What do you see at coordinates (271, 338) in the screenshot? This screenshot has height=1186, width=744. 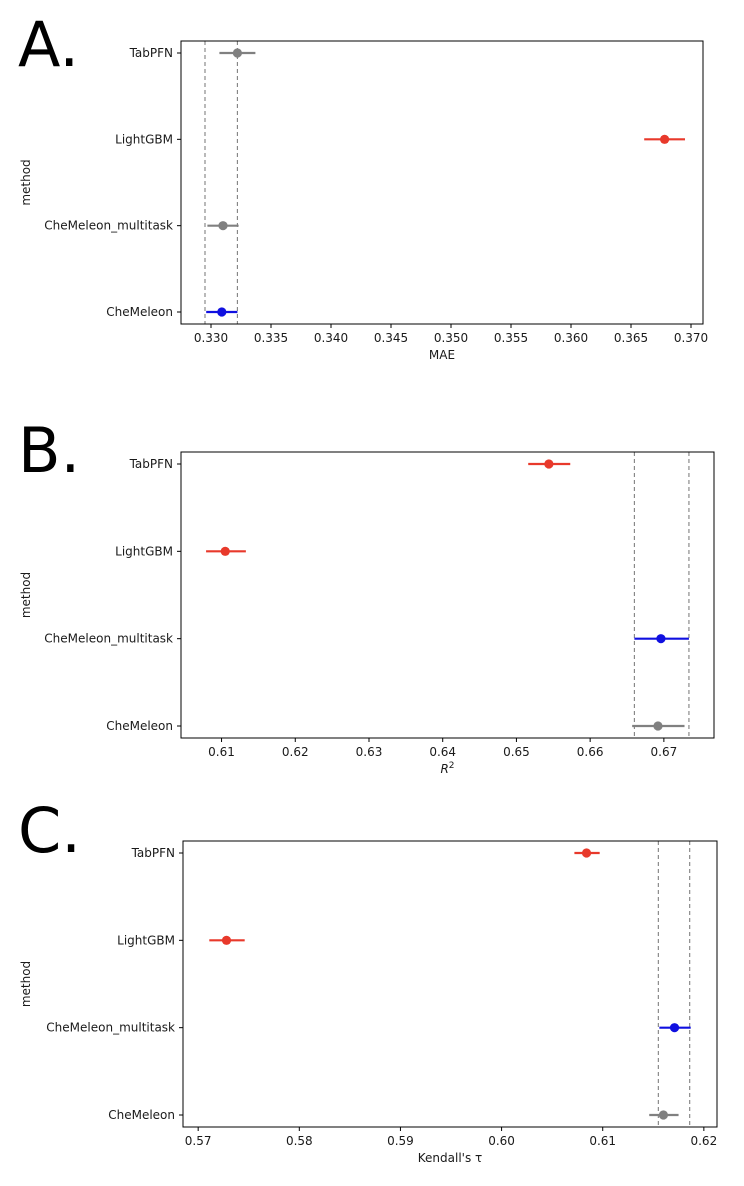 I see `x-tick-label: 0.335` at bounding box center [271, 338].